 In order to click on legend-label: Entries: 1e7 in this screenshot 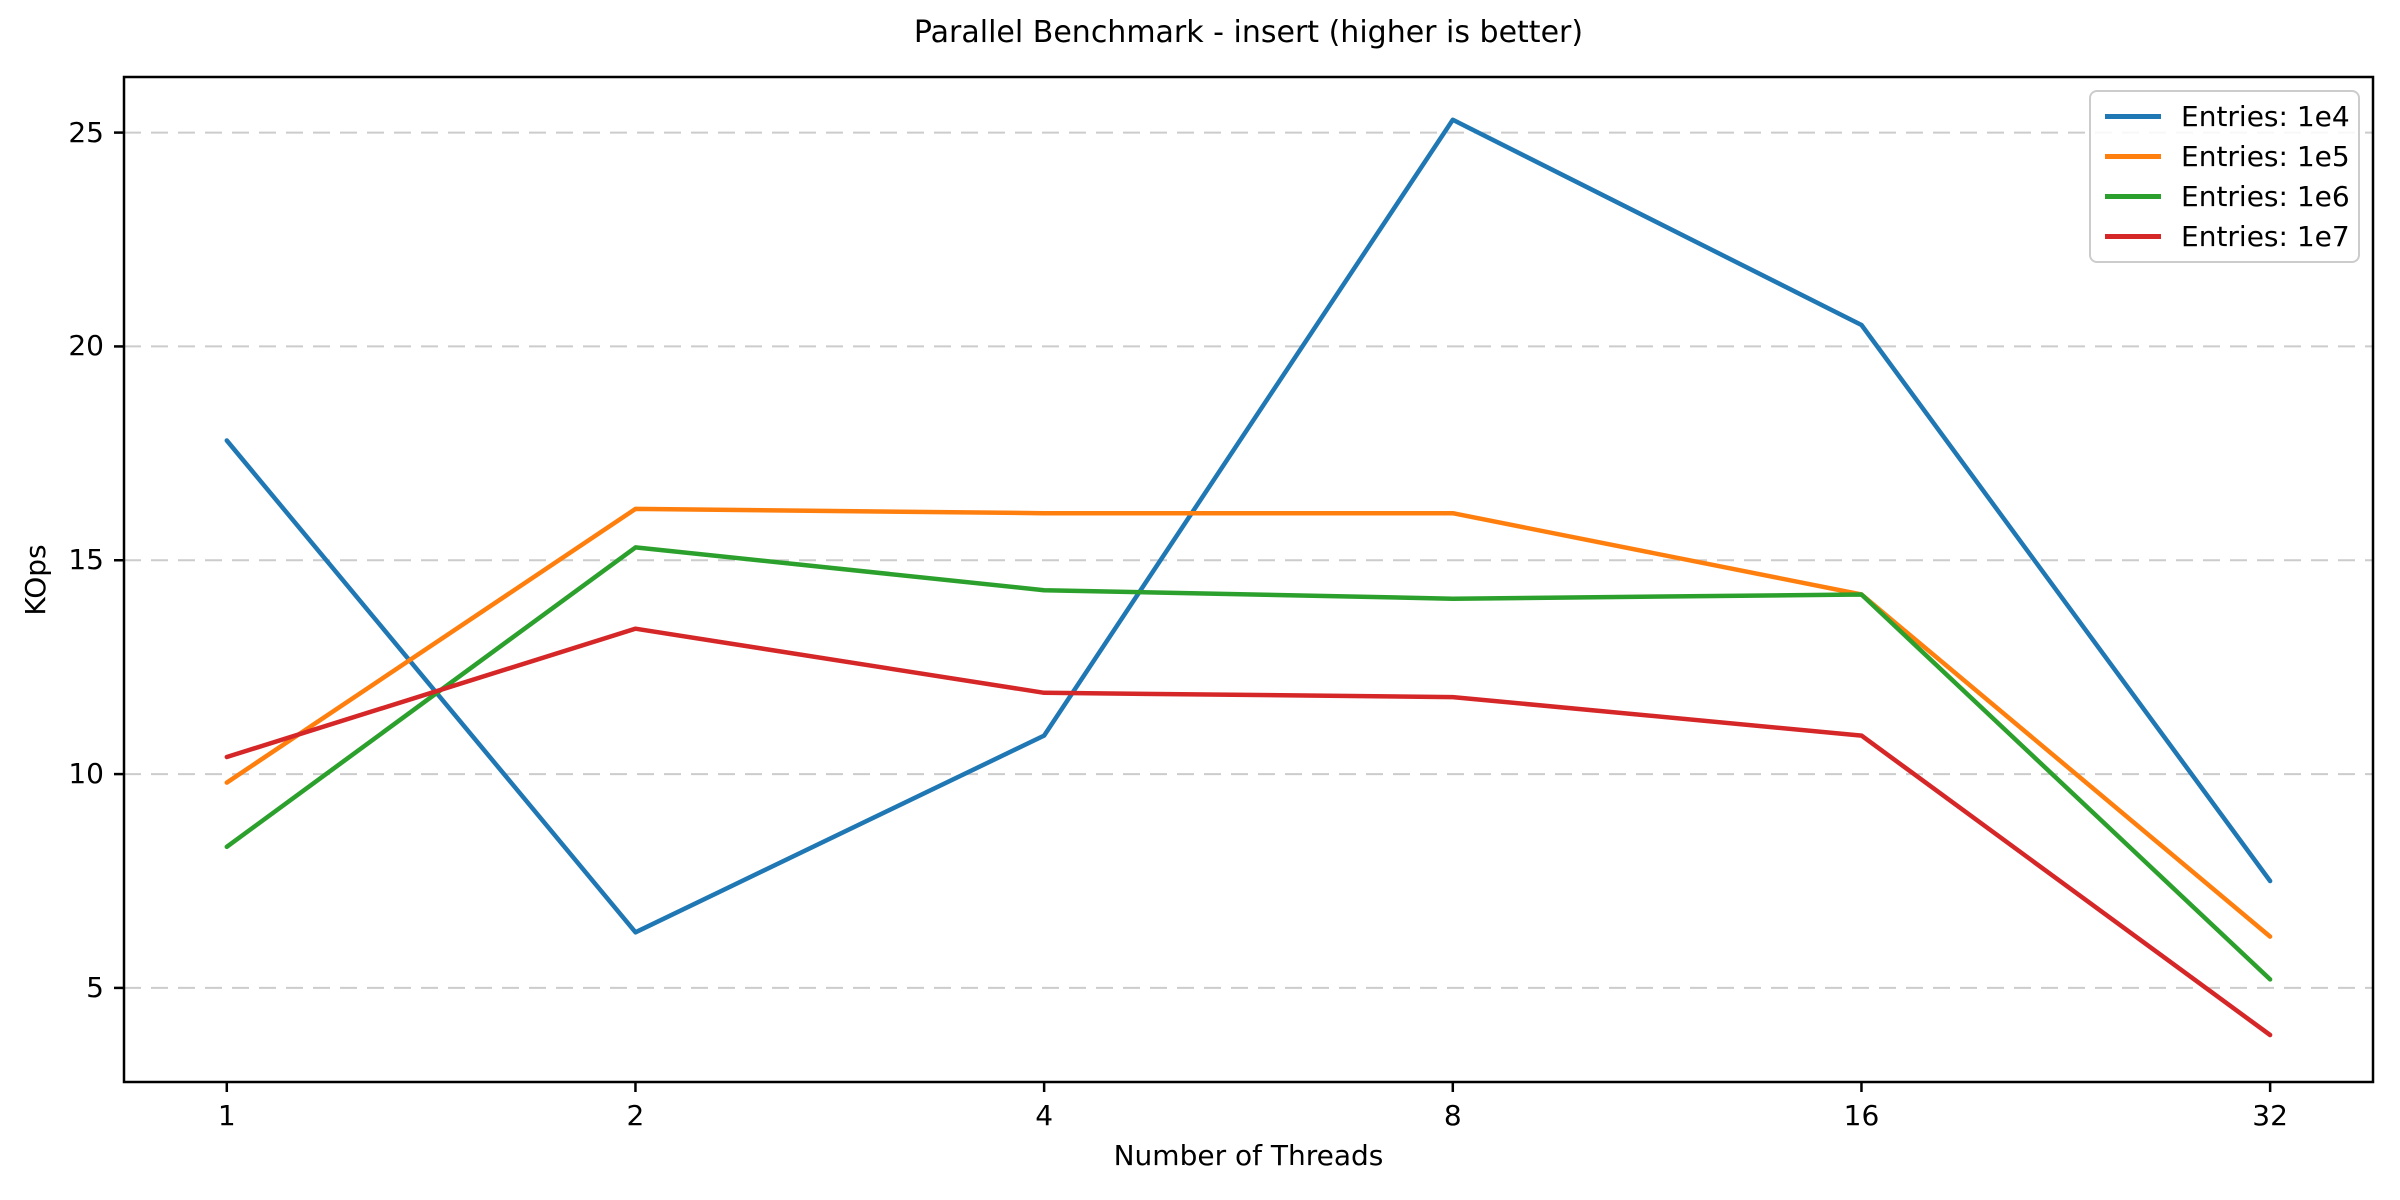, I will do `click(2265, 236)`.